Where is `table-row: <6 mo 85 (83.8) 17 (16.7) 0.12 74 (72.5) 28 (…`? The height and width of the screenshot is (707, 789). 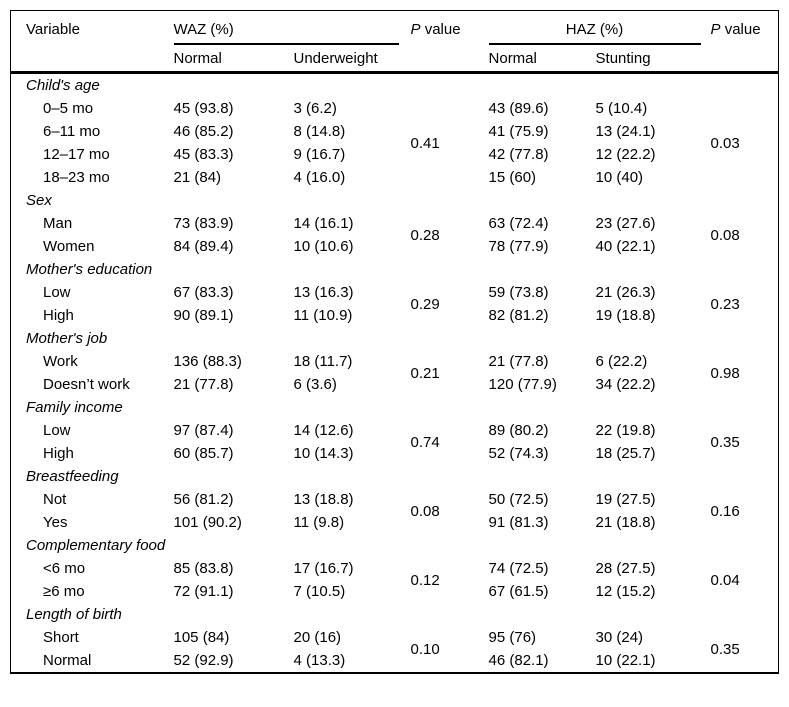 table-row: <6 mo 85 (83.8) 17 (16.7) 0.12 74 (72.5) 28 (… is located at coordinates (395, 573).